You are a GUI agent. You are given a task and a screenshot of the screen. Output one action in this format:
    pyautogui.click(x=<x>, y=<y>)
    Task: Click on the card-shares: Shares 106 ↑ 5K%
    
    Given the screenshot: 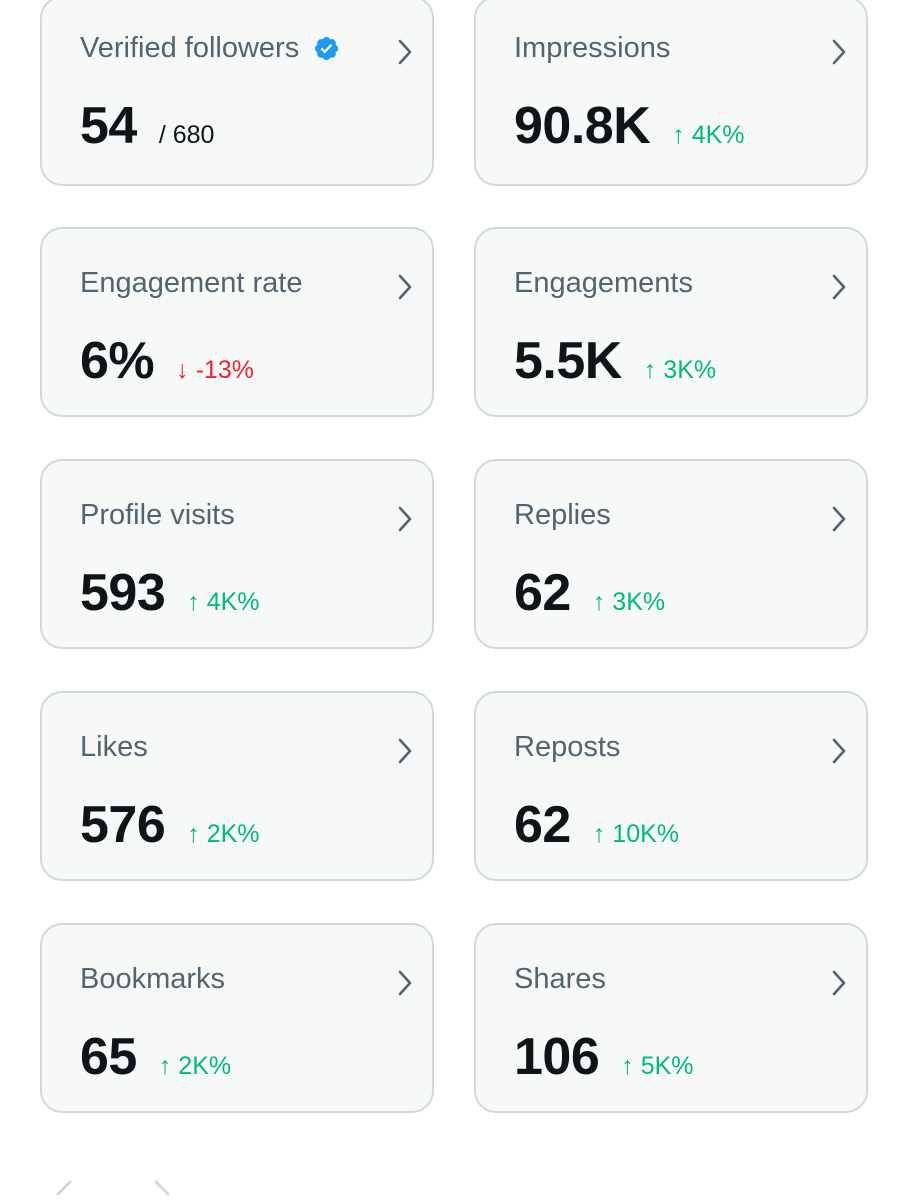 What is the action you would take?
    pyautogui.click(x=671, y=1018)
    